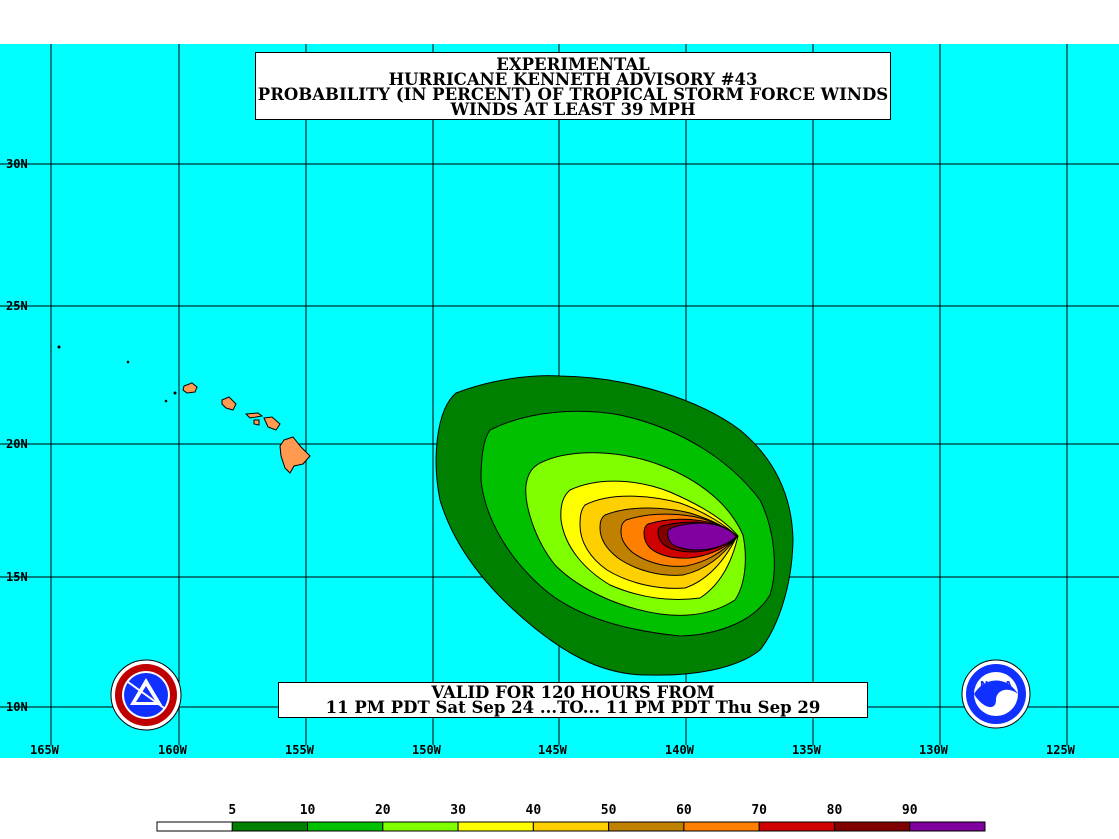 The width and height of the screenshot is (1119, 839). I want to click on legend-label: 20, so click(383, 810).